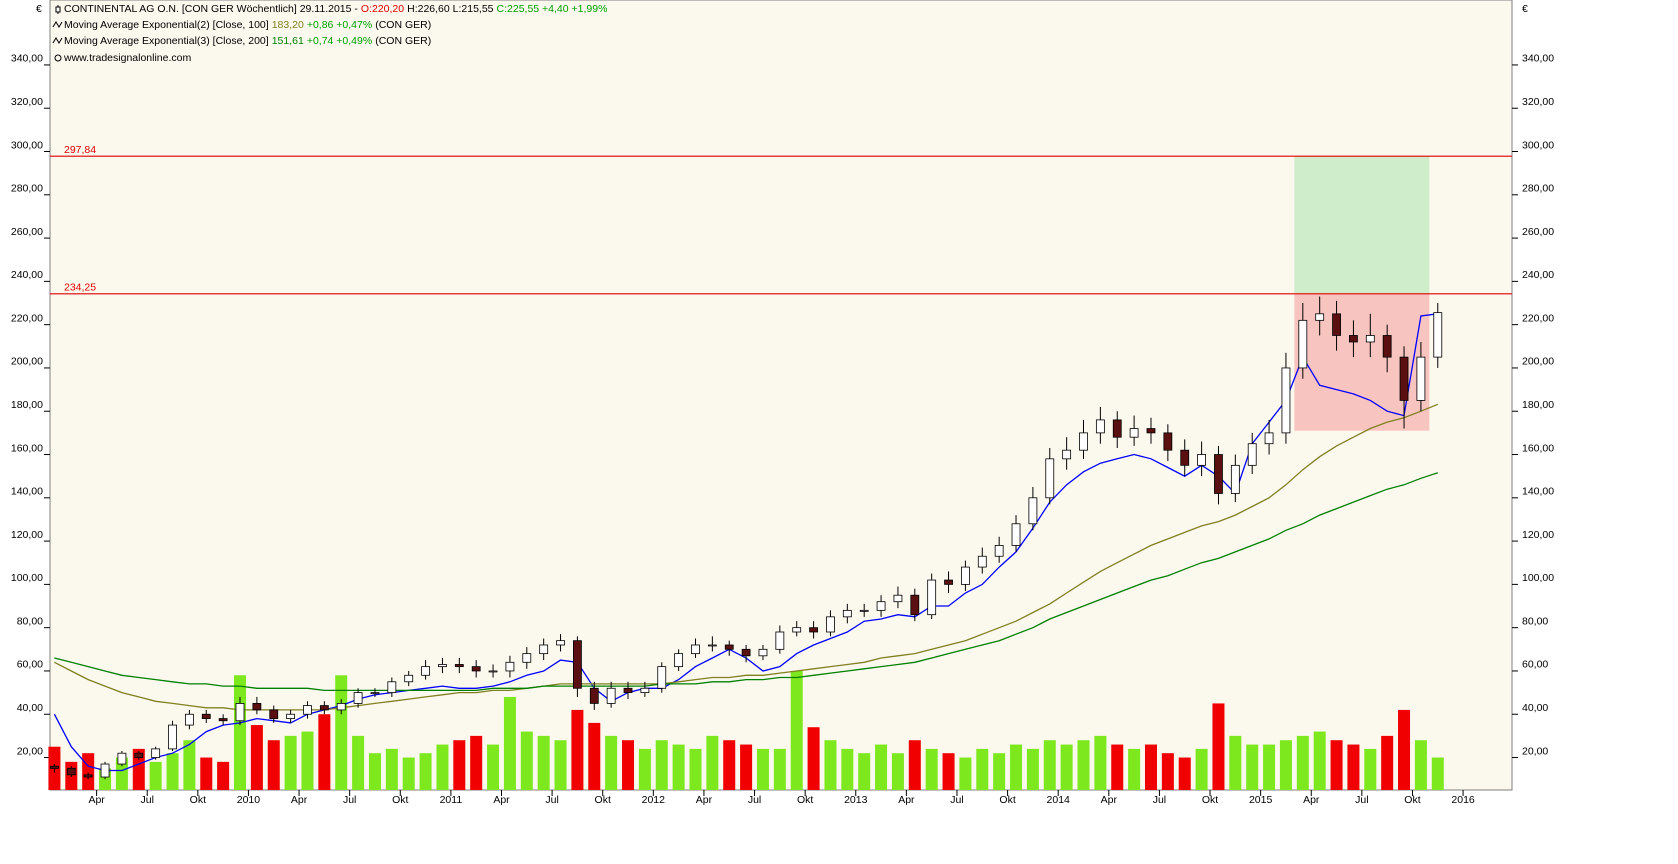  Describe the element at coordinates (39, 9) in the screenshot. I see `currency-left: €` at that location.